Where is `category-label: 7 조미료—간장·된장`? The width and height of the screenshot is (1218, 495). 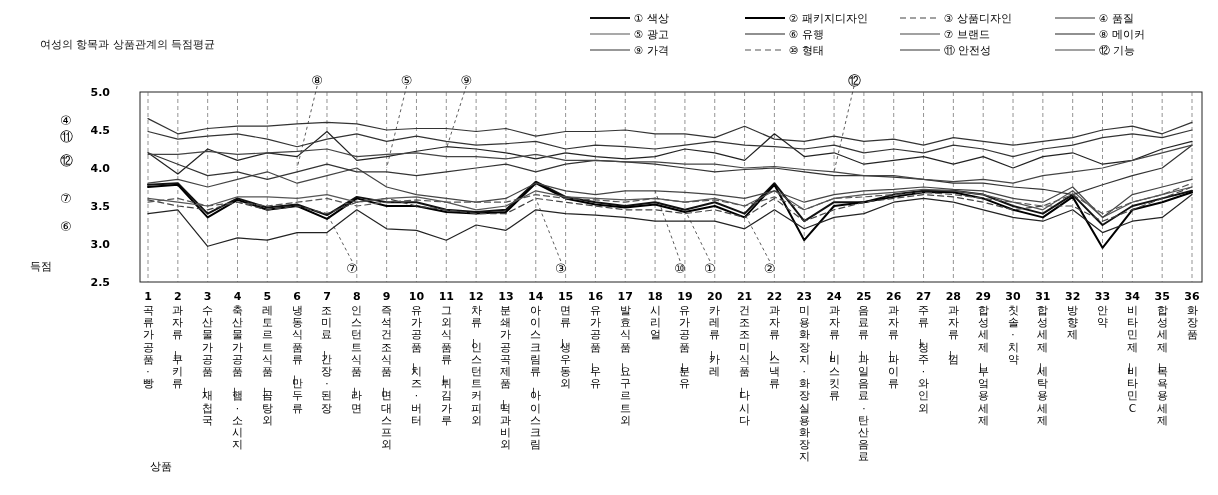
category-label: 7 조미료—간장·된장 is located at coordinates (326, 352).